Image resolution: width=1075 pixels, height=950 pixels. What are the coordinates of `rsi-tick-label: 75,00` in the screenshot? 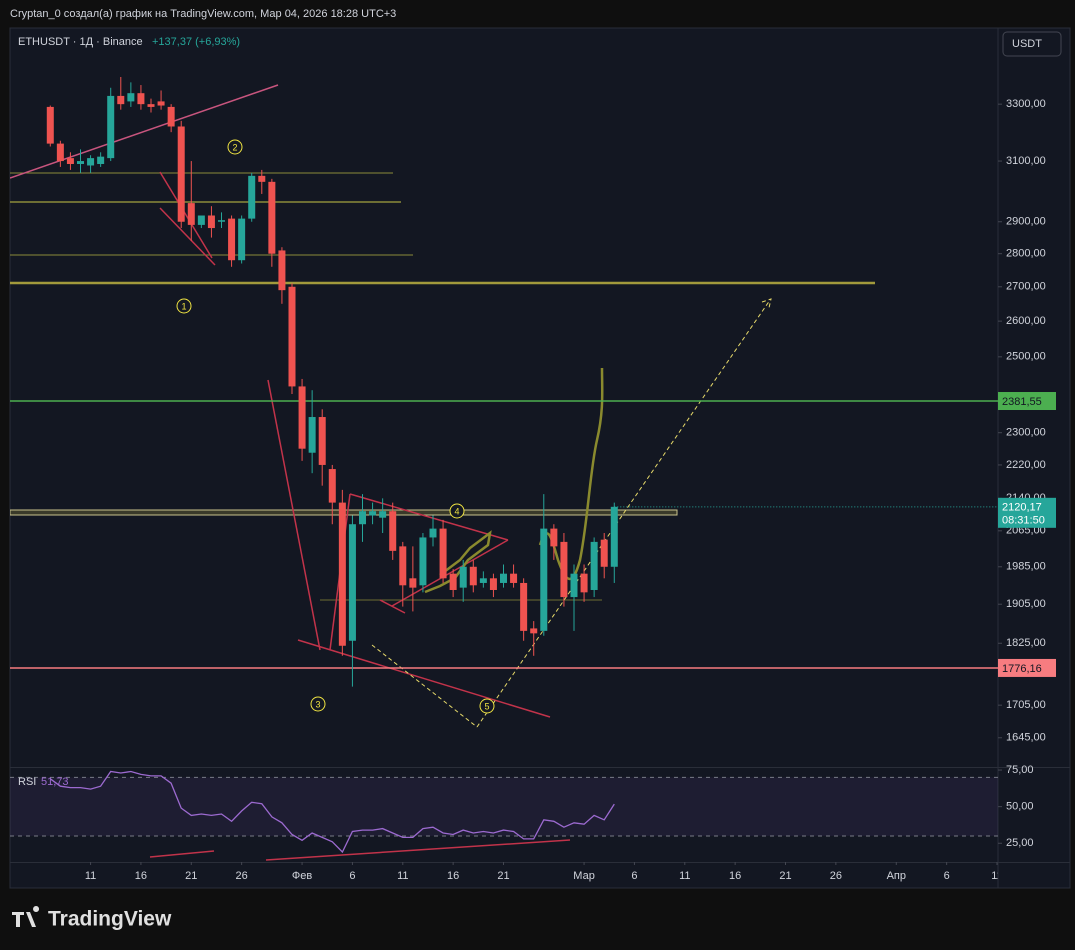 It's located at (1020, 770).